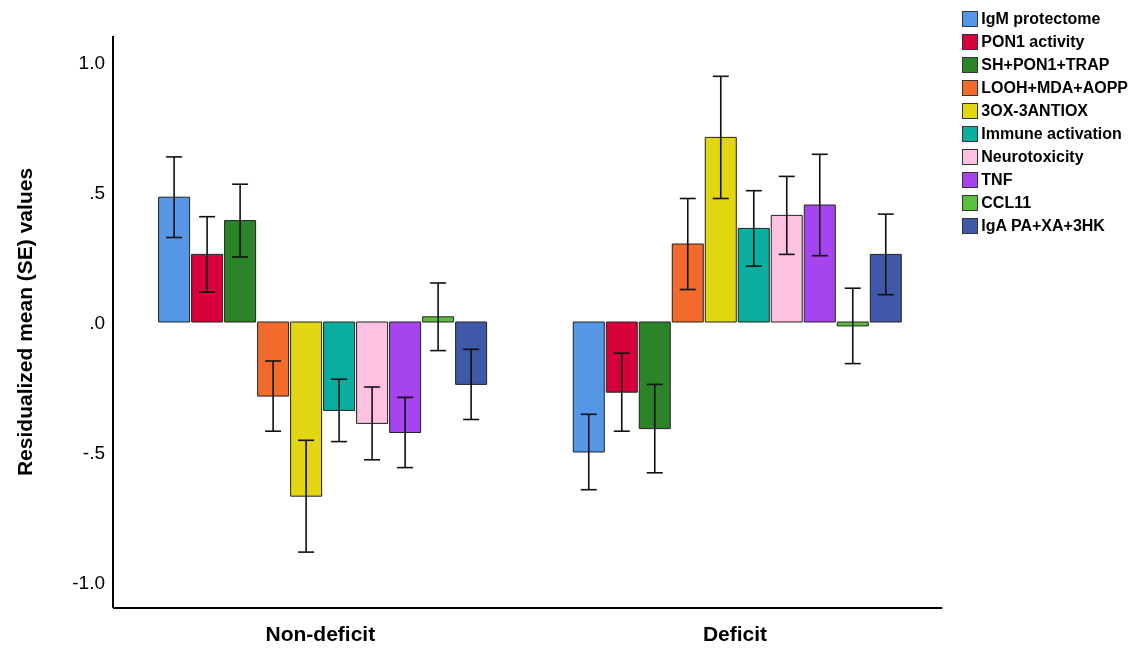  Describe the element at coordinates (1033, 41) in the screenshot. I see `legend-label: PON1 activity` at that location.